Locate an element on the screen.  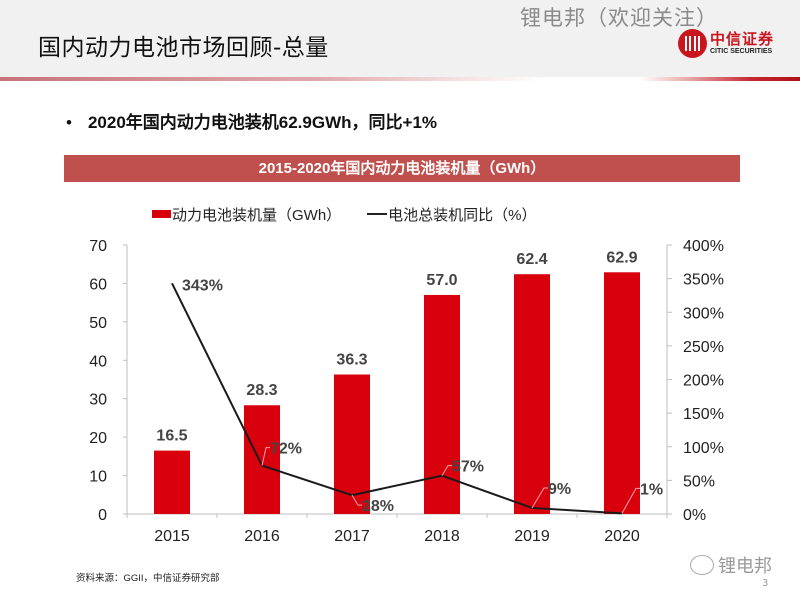
bar-data-label: 36.3 is located at coordinates (351, 360).